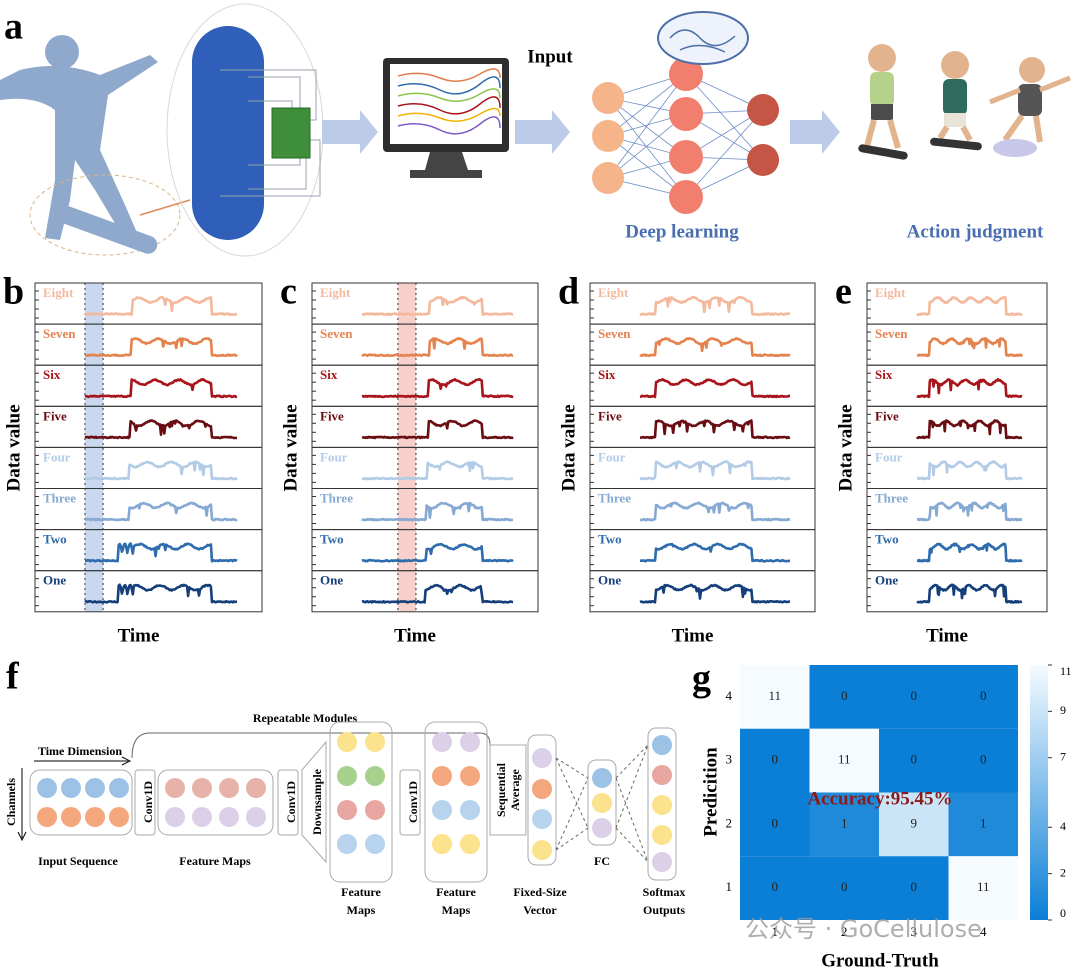 The image size is (1080, 973). What do you see at coordinates (1063, 913) in the screenshot?
I see `colorbar-tick-label: 0` at bounding box center [1063, 913].